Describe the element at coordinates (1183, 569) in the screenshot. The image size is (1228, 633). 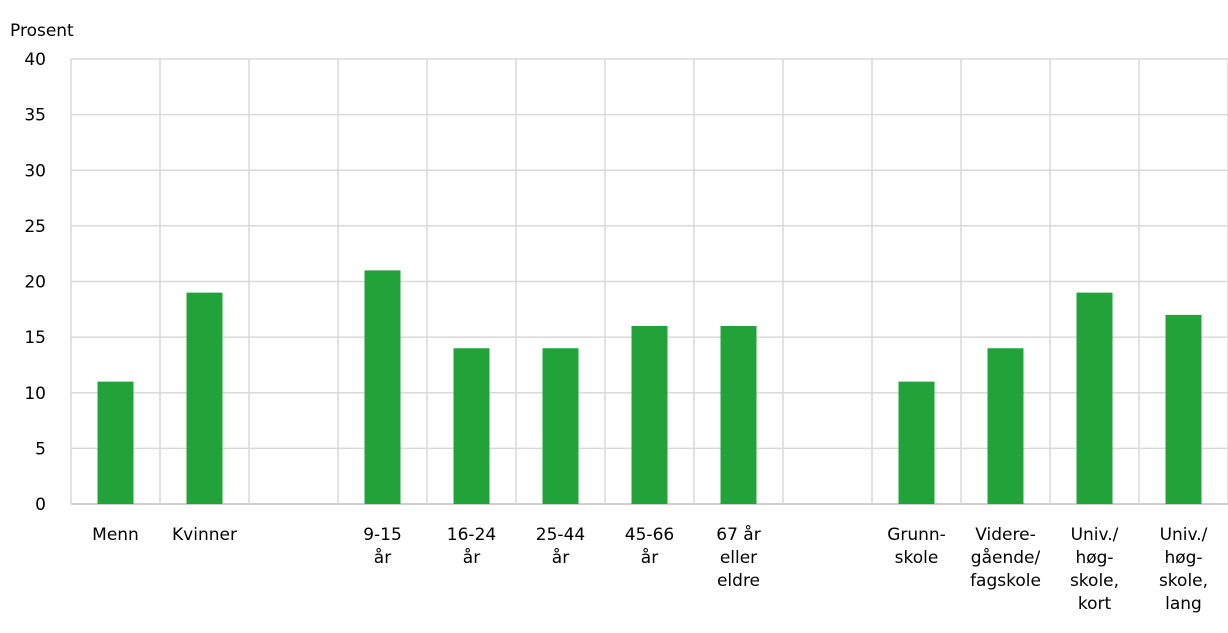
I see `x-category-label: Univ./høg-skole, lang` at that location.